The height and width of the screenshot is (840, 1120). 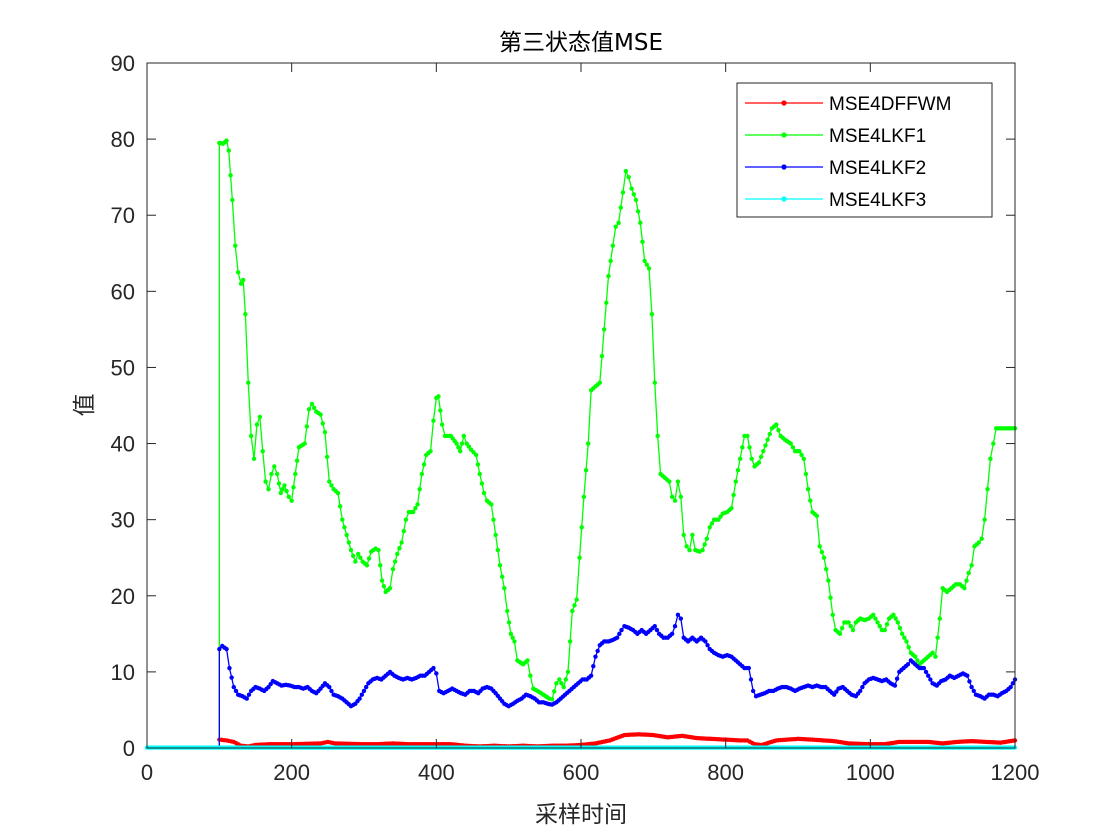 What do you see at coordinates (877, 168) in the screenshot?
I see `legend-label: MSE4LKF2` at bounding box center [877, 168].